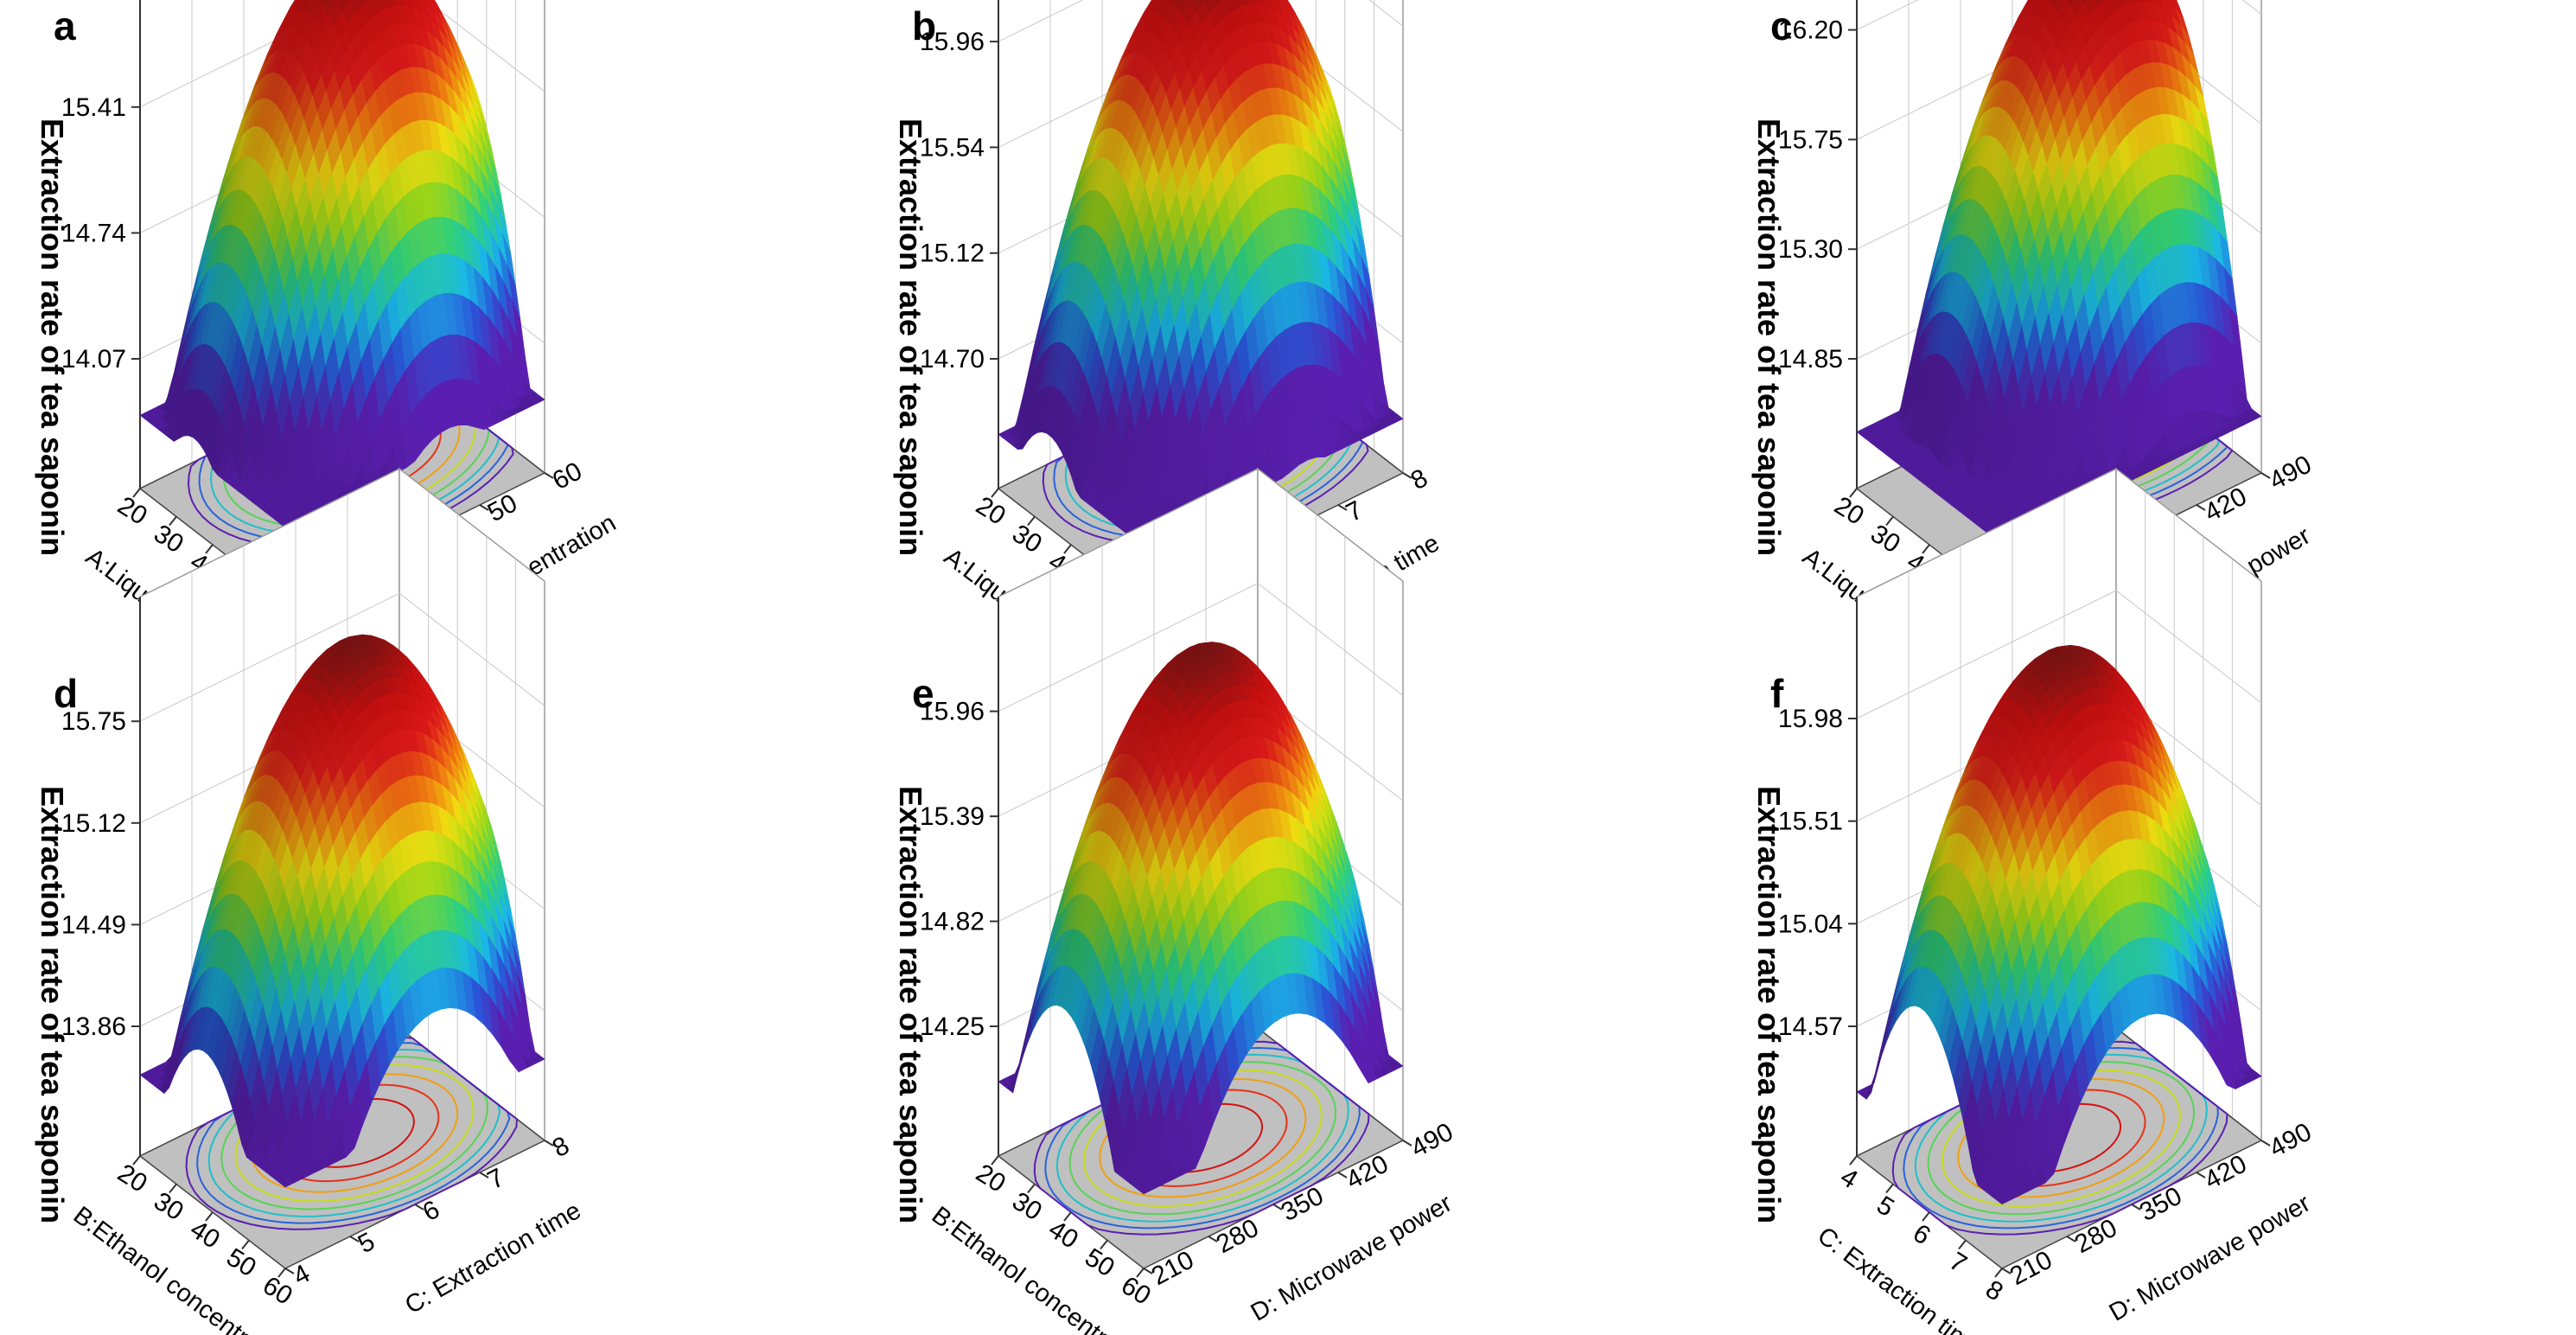 The image size is (2576, 1335). What do you see at coordinates (923, 693) in the screenshot?
I see `panel-letter: e` at bounding box center [923, 693].